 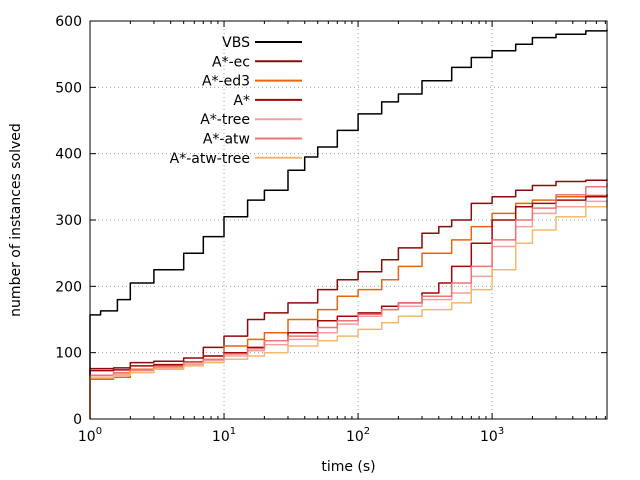 I want to click on x-tick-exponent: 2, so click(x=367, y=431).